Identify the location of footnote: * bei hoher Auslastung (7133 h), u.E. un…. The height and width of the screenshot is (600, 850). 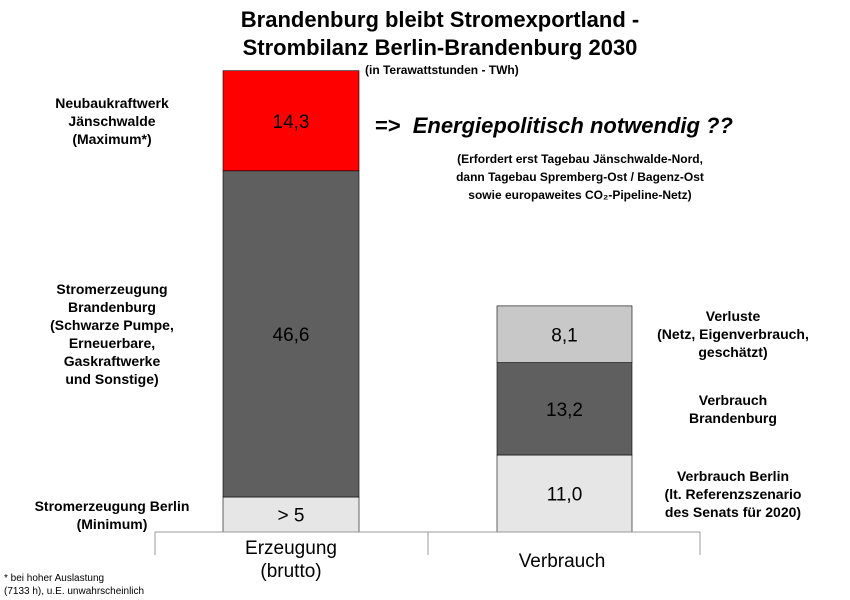
(74, 585).